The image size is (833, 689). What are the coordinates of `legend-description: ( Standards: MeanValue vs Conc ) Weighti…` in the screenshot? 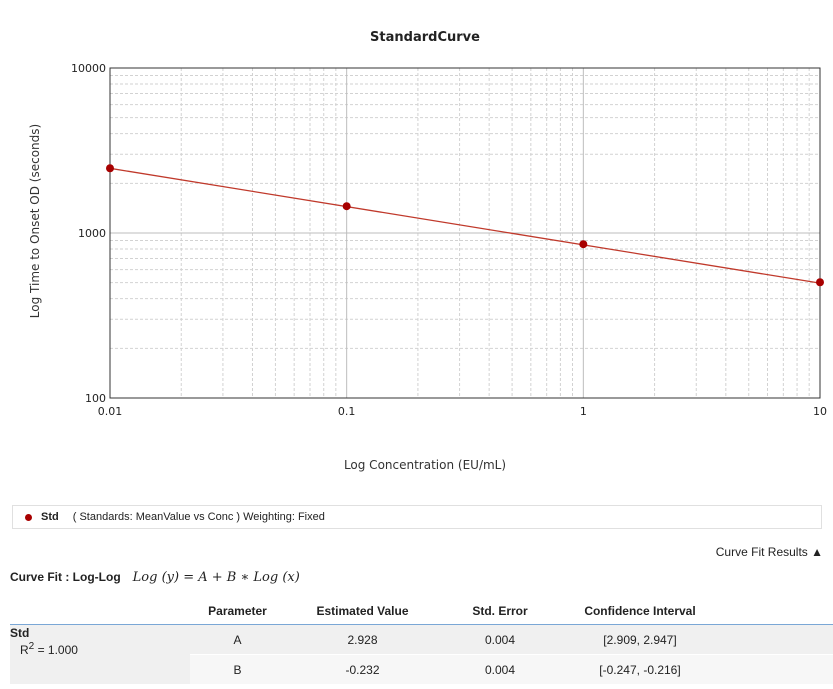 It's located at (198, 517).